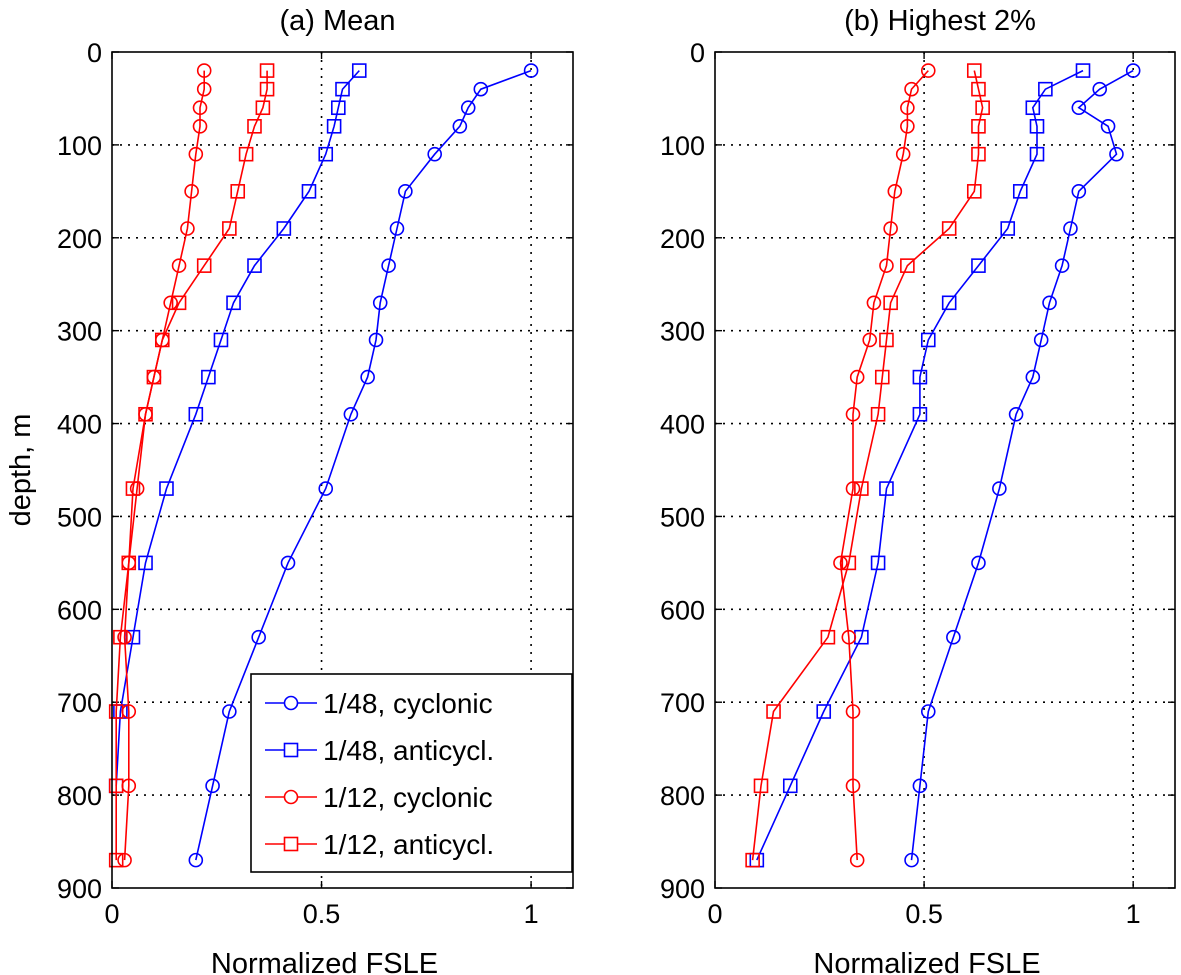  What do you see at coordinates (94, 53) in the screenshot?
I see `y-tick-label: 0` at bounding box center [94, 53].